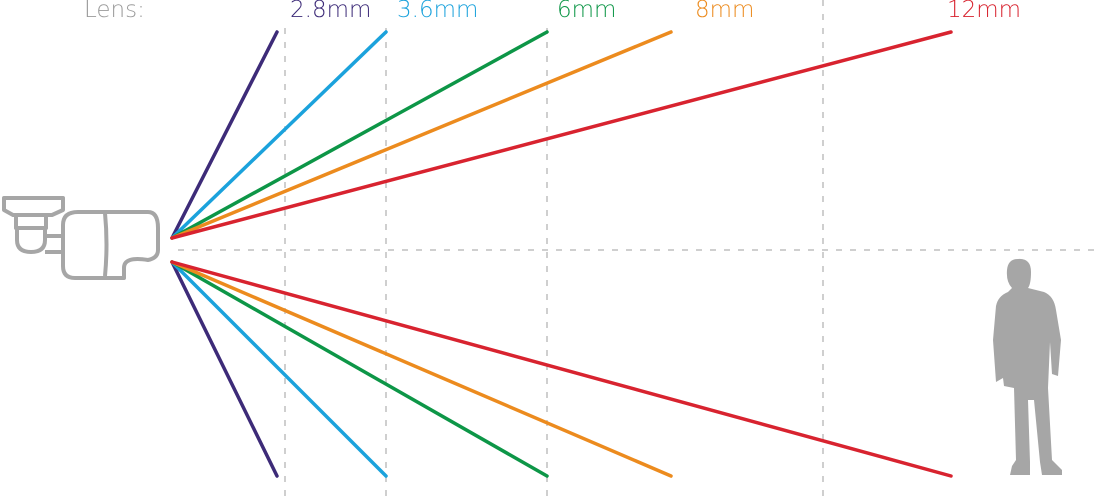  I want to click on lens-label-2-8mm: 2.8mm, so click(331, 11).